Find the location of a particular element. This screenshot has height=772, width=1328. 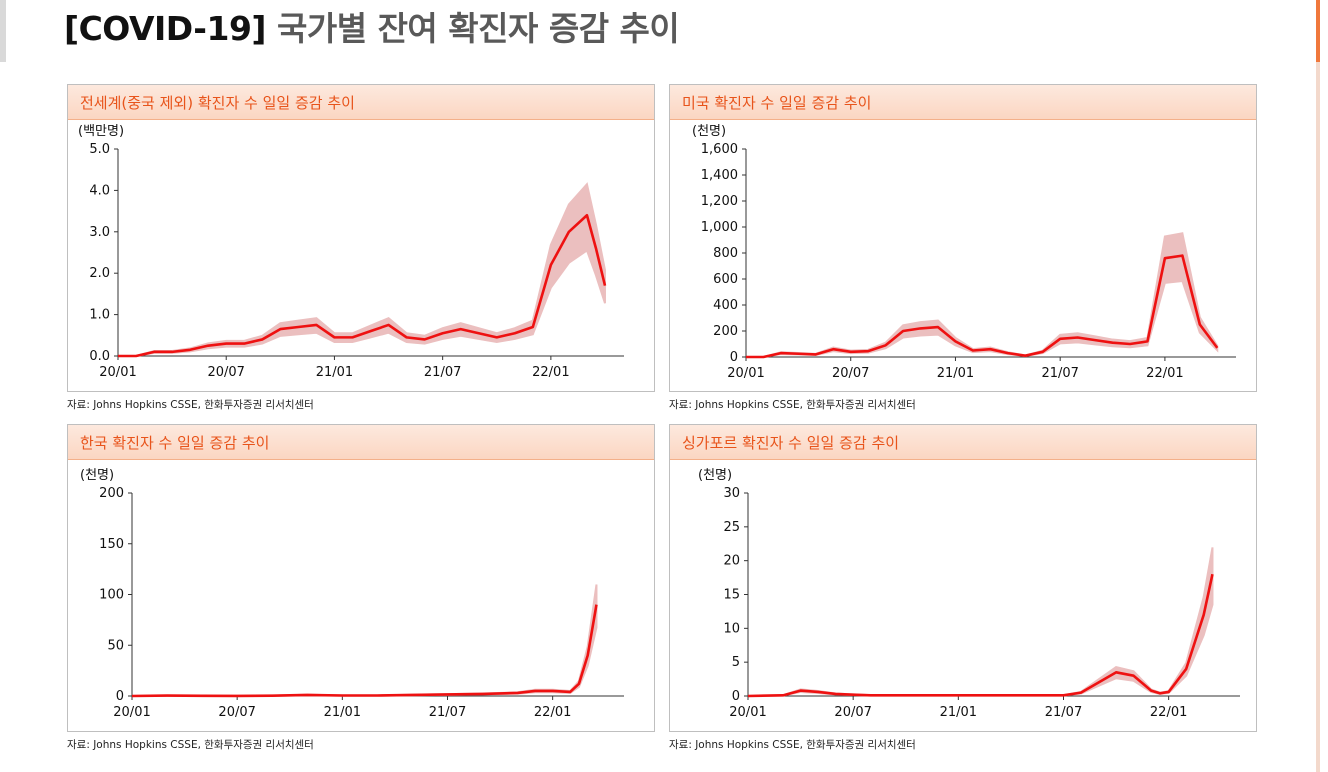

y-tick-label: 15 is located at coordinates (731, 595).